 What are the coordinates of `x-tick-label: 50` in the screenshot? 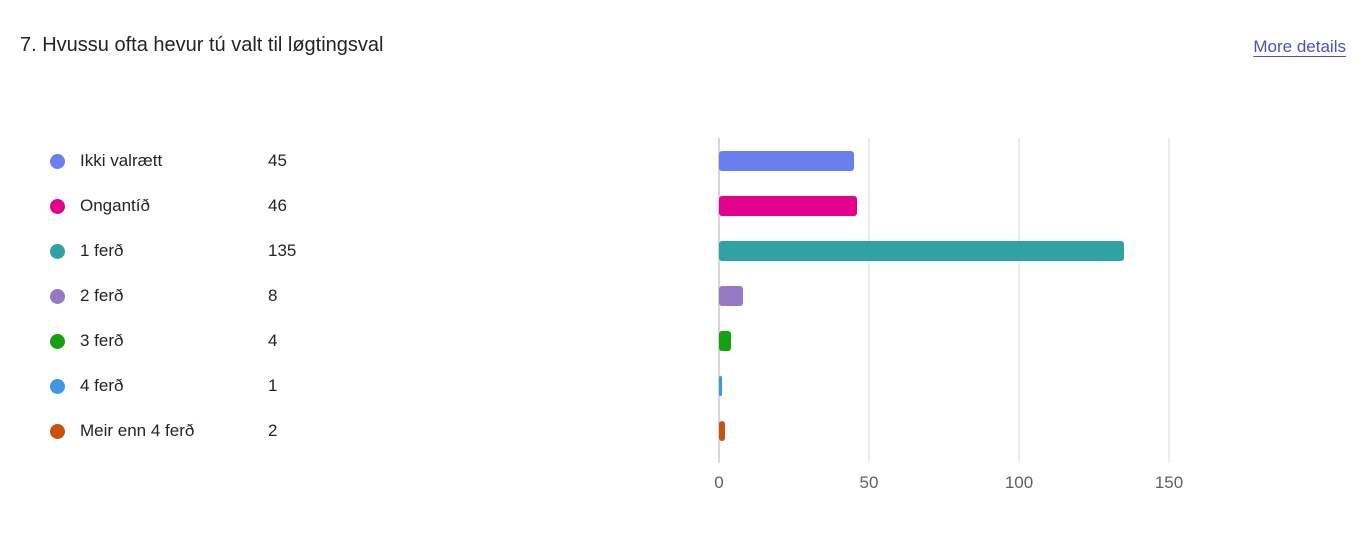 It's located at (869, 482).